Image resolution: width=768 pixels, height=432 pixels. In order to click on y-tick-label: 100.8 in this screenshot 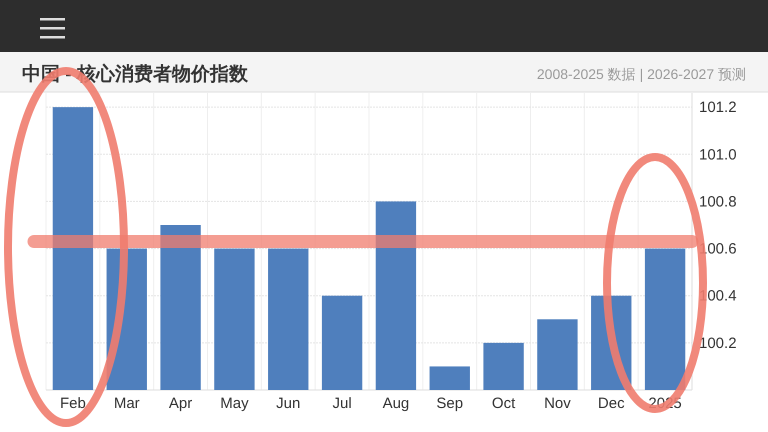, I will do `click(718, 201)`.